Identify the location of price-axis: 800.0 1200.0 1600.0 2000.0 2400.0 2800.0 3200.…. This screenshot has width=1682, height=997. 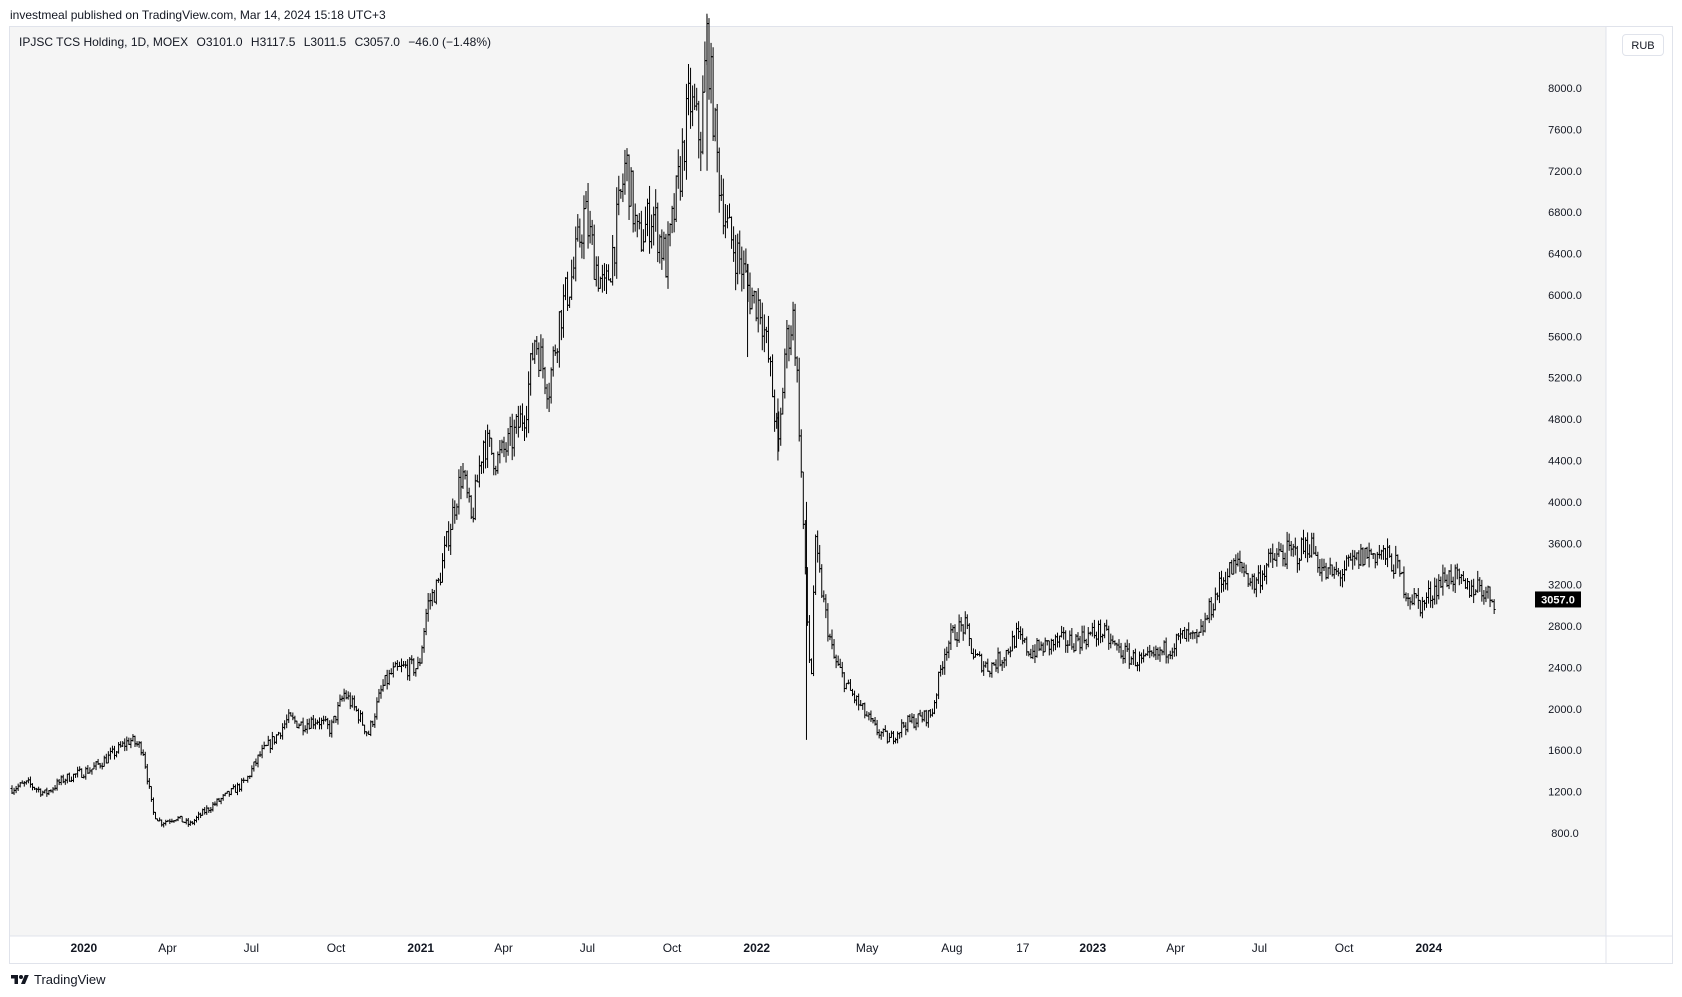
(1565, 461).